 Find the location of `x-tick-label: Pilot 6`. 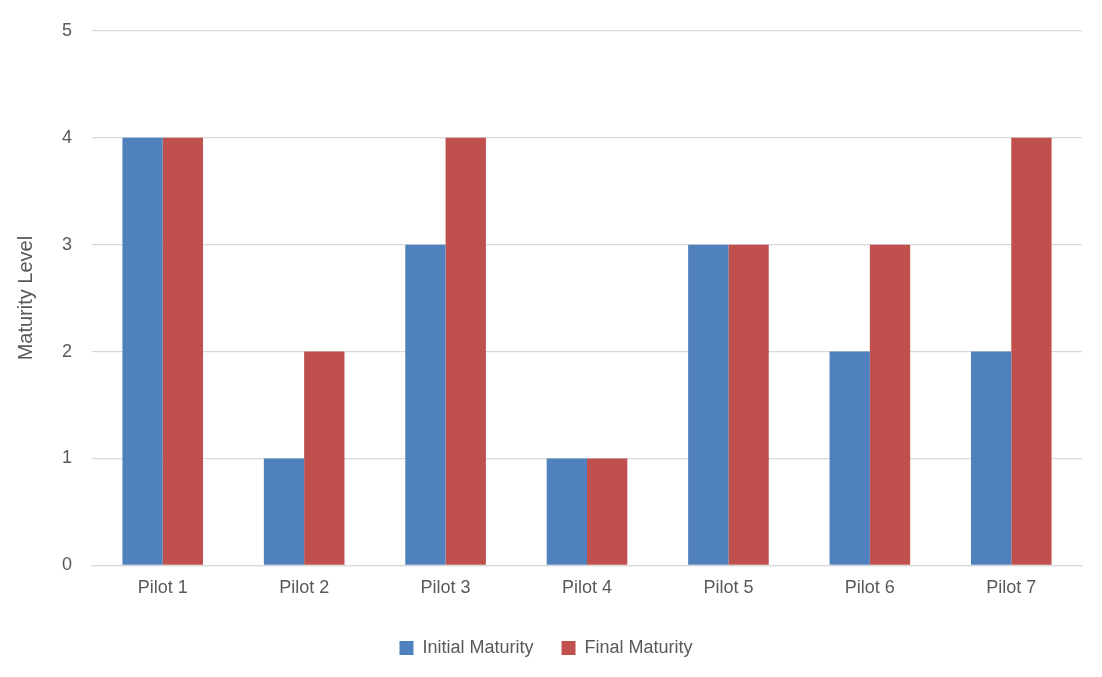

x-tick-label: Pilot 6 is located at coordinates (869, 587).